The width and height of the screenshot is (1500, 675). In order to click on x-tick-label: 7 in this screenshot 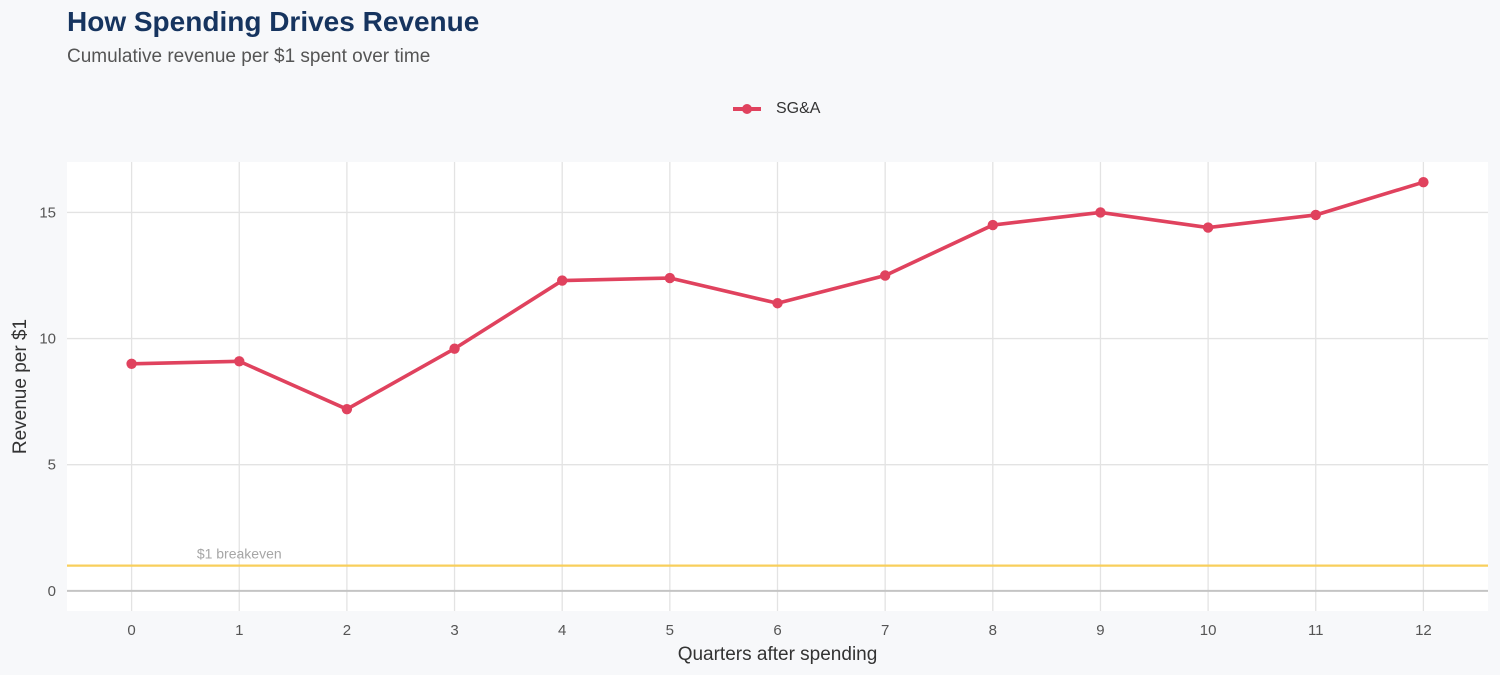, I will do `click(885, 630)`.